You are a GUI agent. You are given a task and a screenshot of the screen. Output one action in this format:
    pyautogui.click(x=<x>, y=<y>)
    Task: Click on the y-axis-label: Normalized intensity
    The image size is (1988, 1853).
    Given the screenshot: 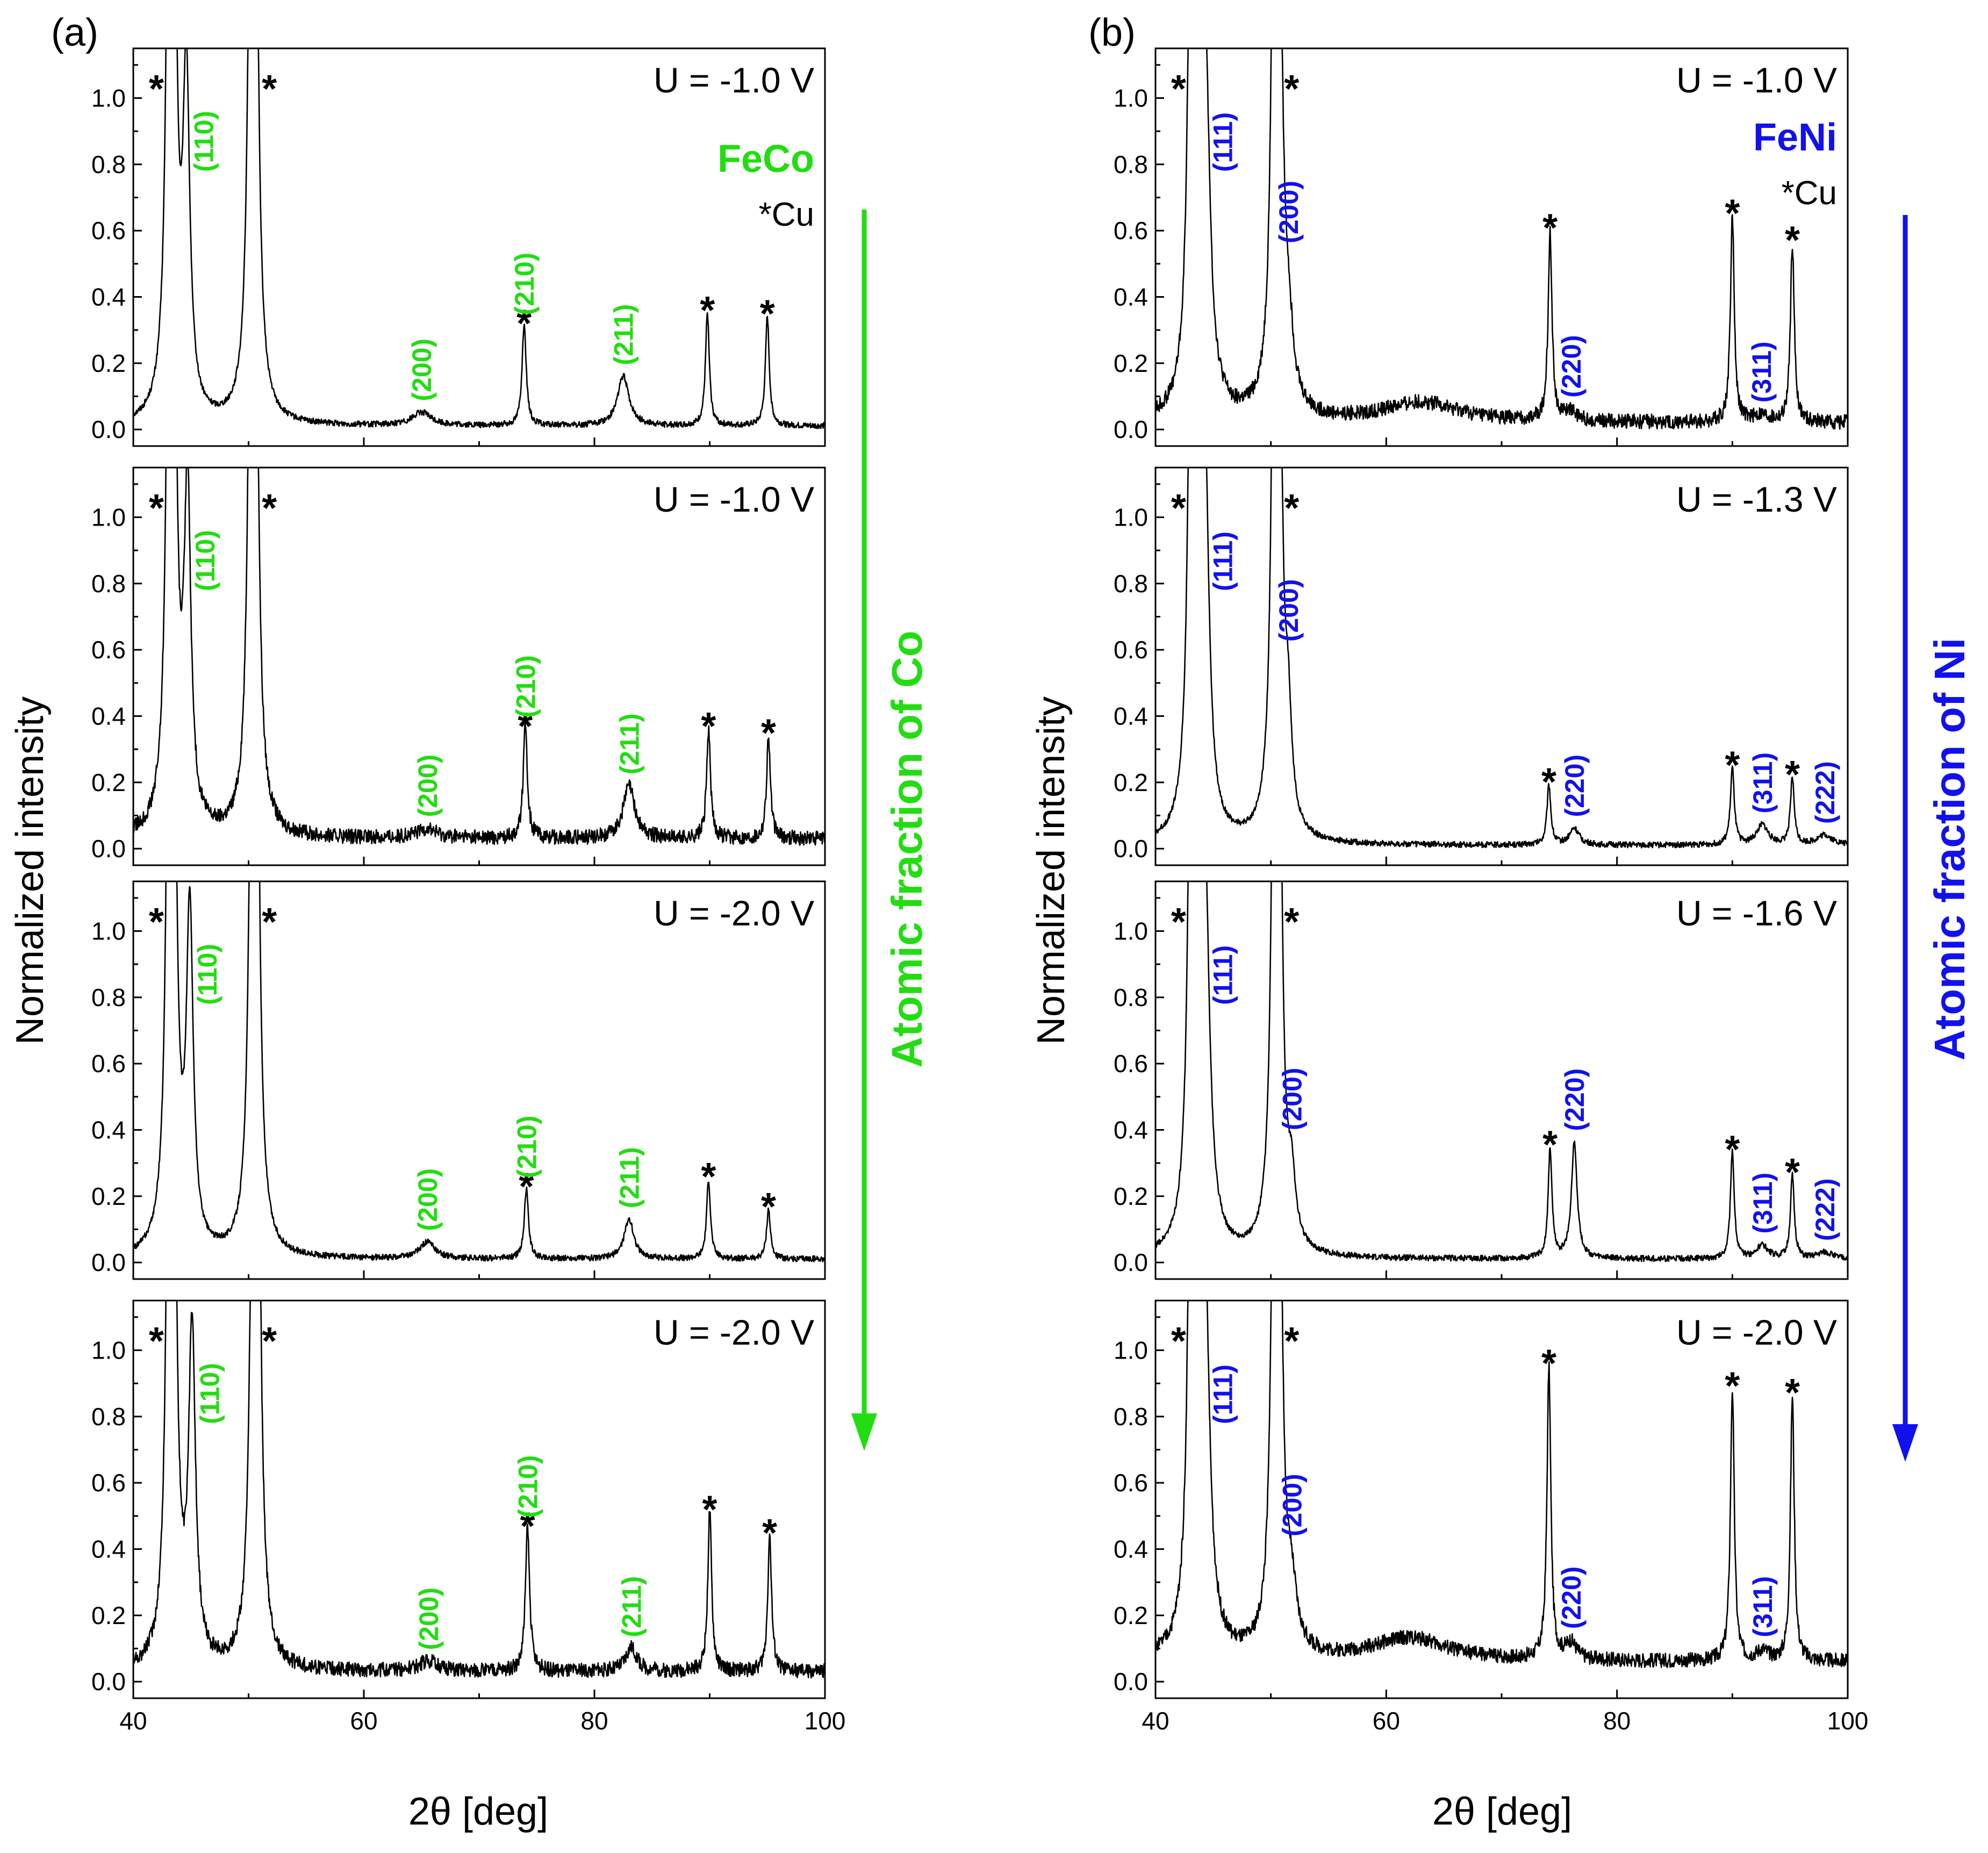 What is the action you would take?
    pyautogui.click(x=30, y=870)
    